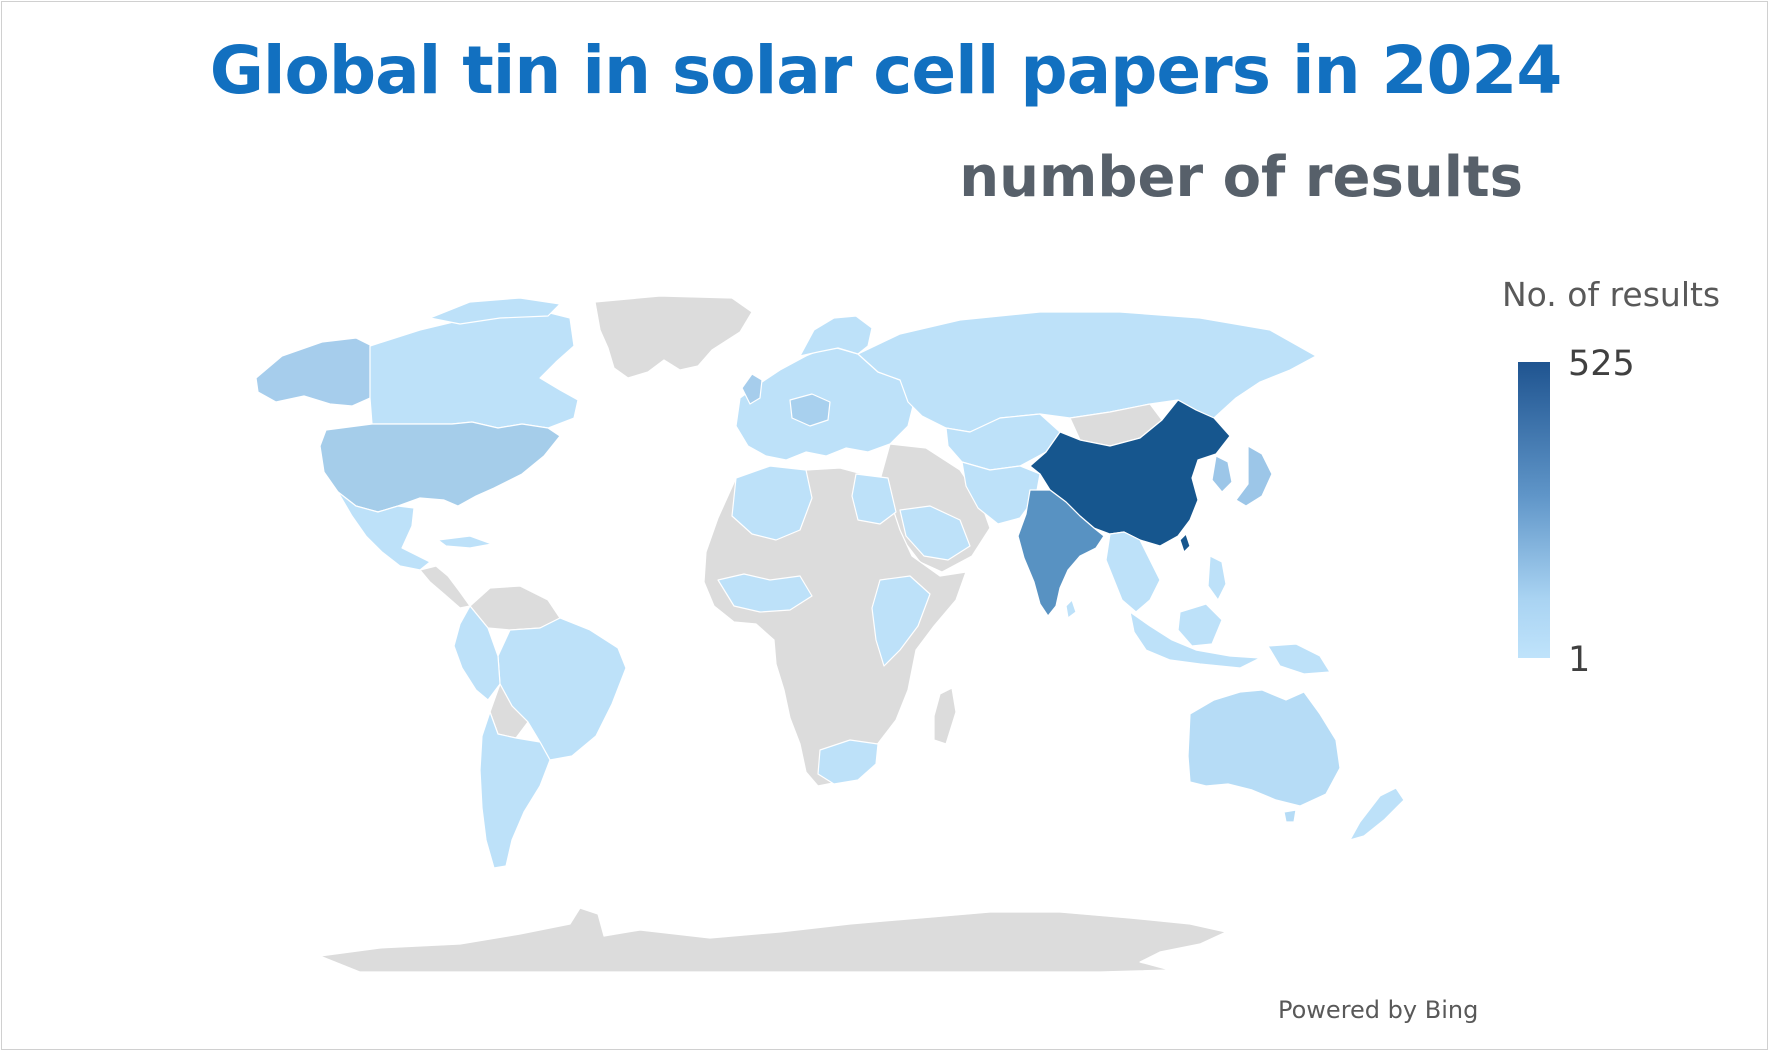  Describe the element at coordinates (1264, 748) in the screenshot. I see `region-australia` at that location.